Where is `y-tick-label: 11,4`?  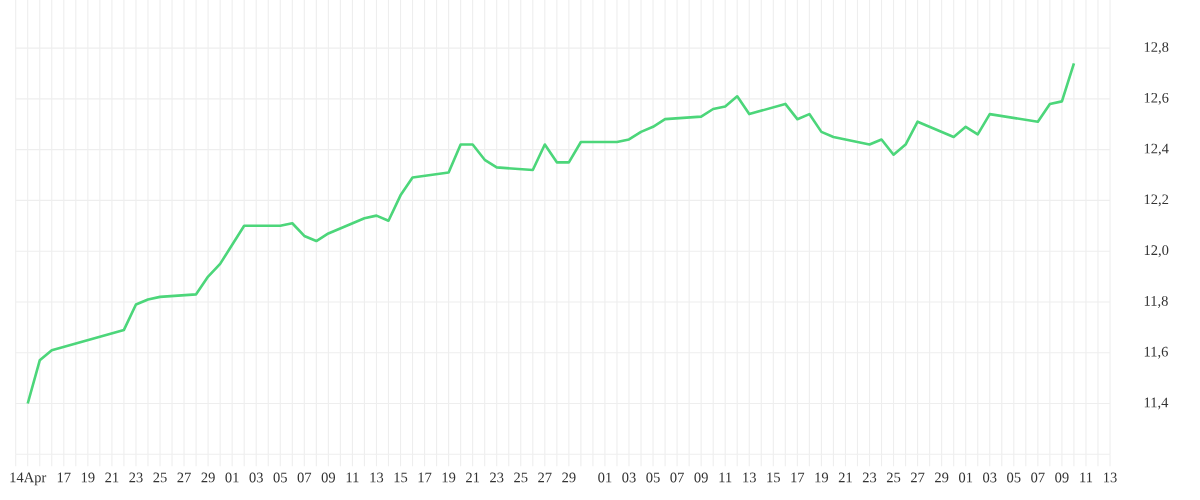 y-tick-label: 11,4 is located at coordinates (1156, 403).